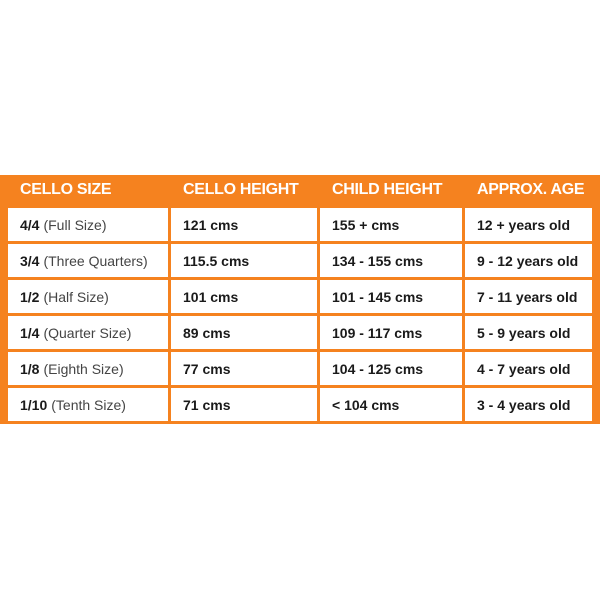 The width and height of the screenshot is (600, 600). Describe the element at coordinates (528, 332) in the screenshot. I see `table-cell: 5 - 9 years old` at that location.